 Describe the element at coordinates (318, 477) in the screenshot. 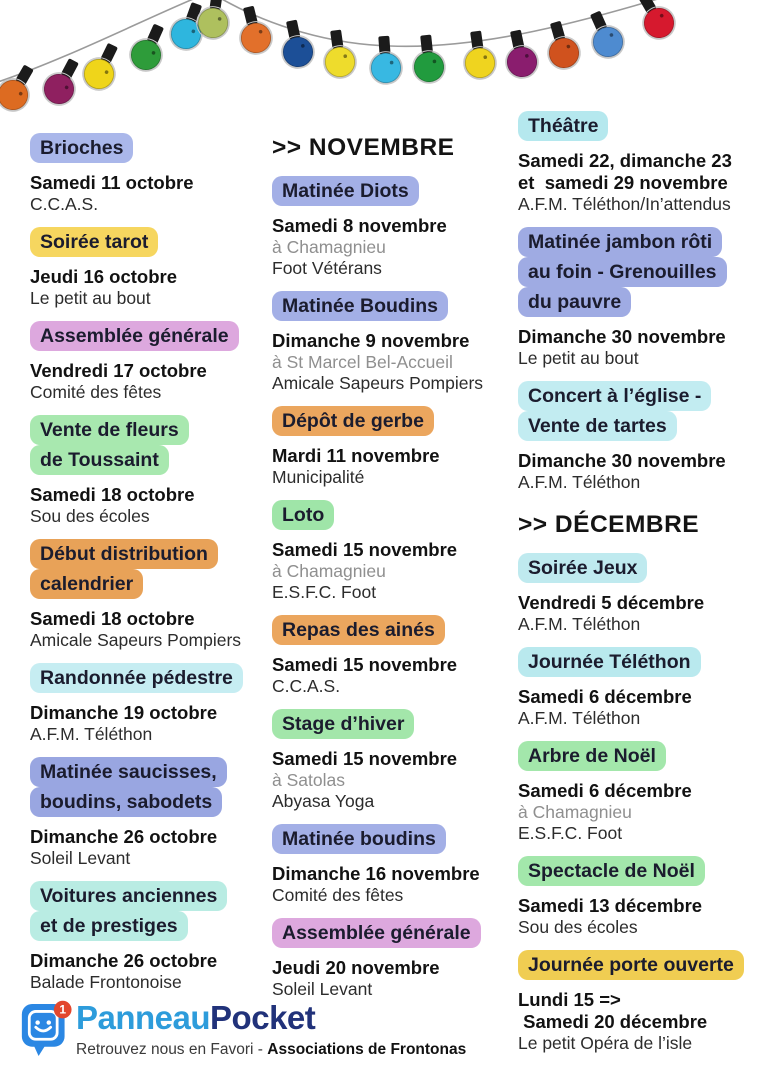

I see `event-organizer: Municipalité` at that location.